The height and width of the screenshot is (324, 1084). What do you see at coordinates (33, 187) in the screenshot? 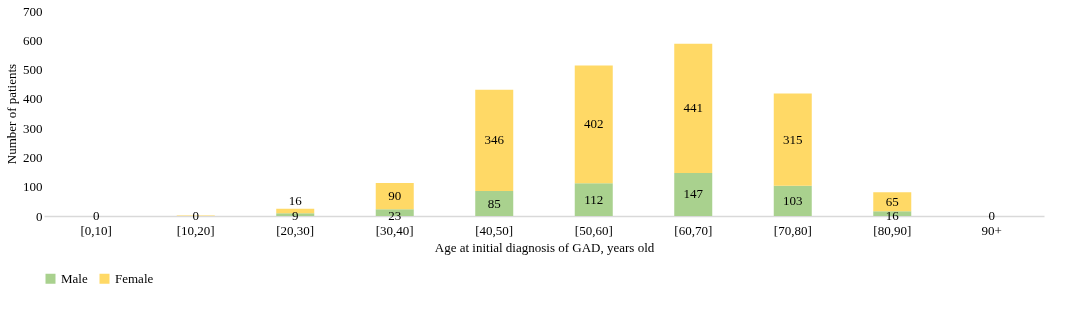
I see `y-tick-label: 100` at bounding box center [33, 187].